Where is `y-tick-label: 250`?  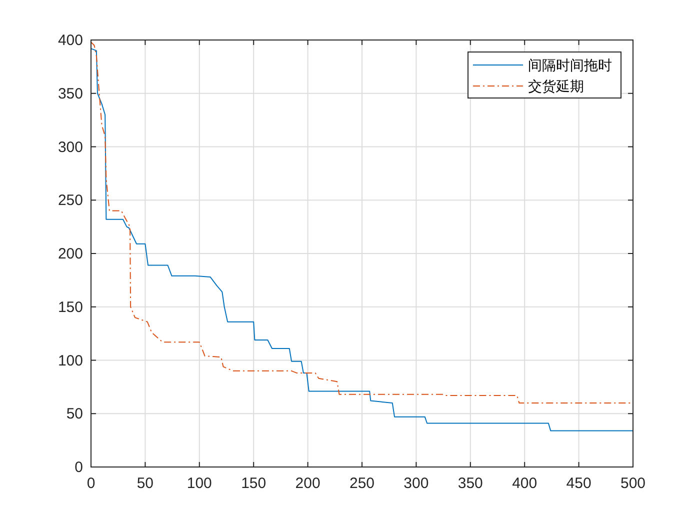
y-tick-label: 250 is located at coordinates (70, 201).